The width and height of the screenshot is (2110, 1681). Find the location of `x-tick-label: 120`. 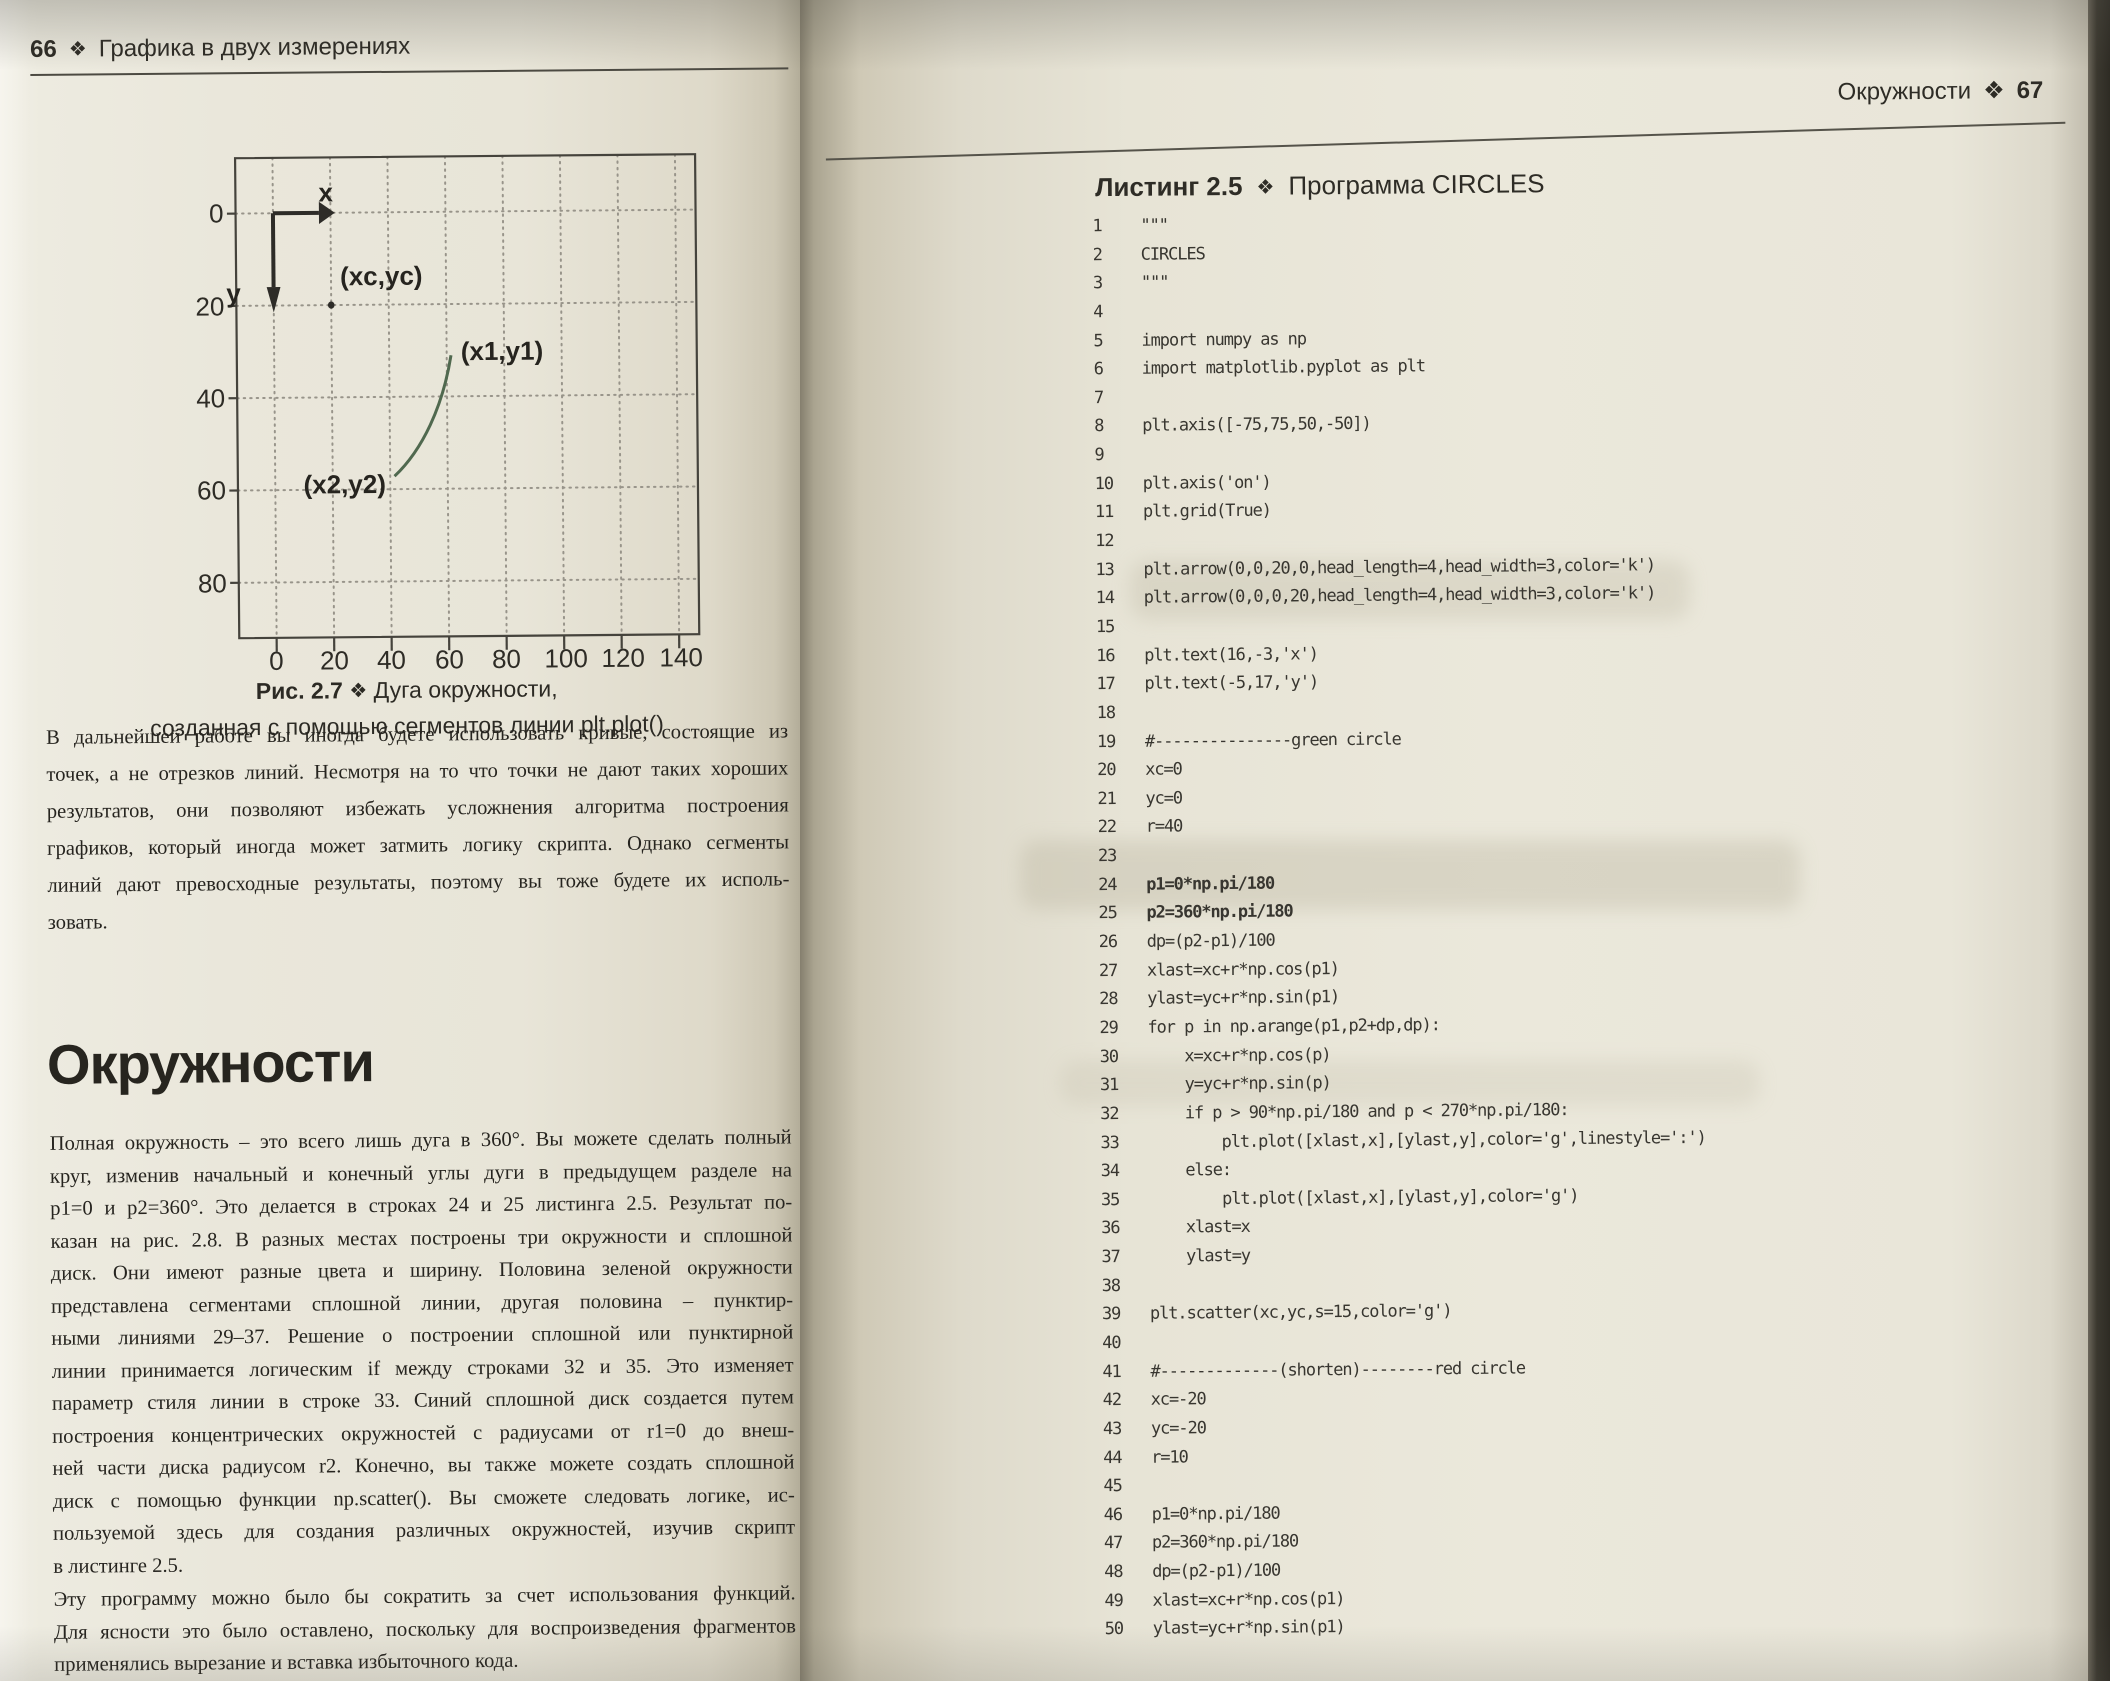

x-tick-label: 120 is located at coordinates (623, 658).